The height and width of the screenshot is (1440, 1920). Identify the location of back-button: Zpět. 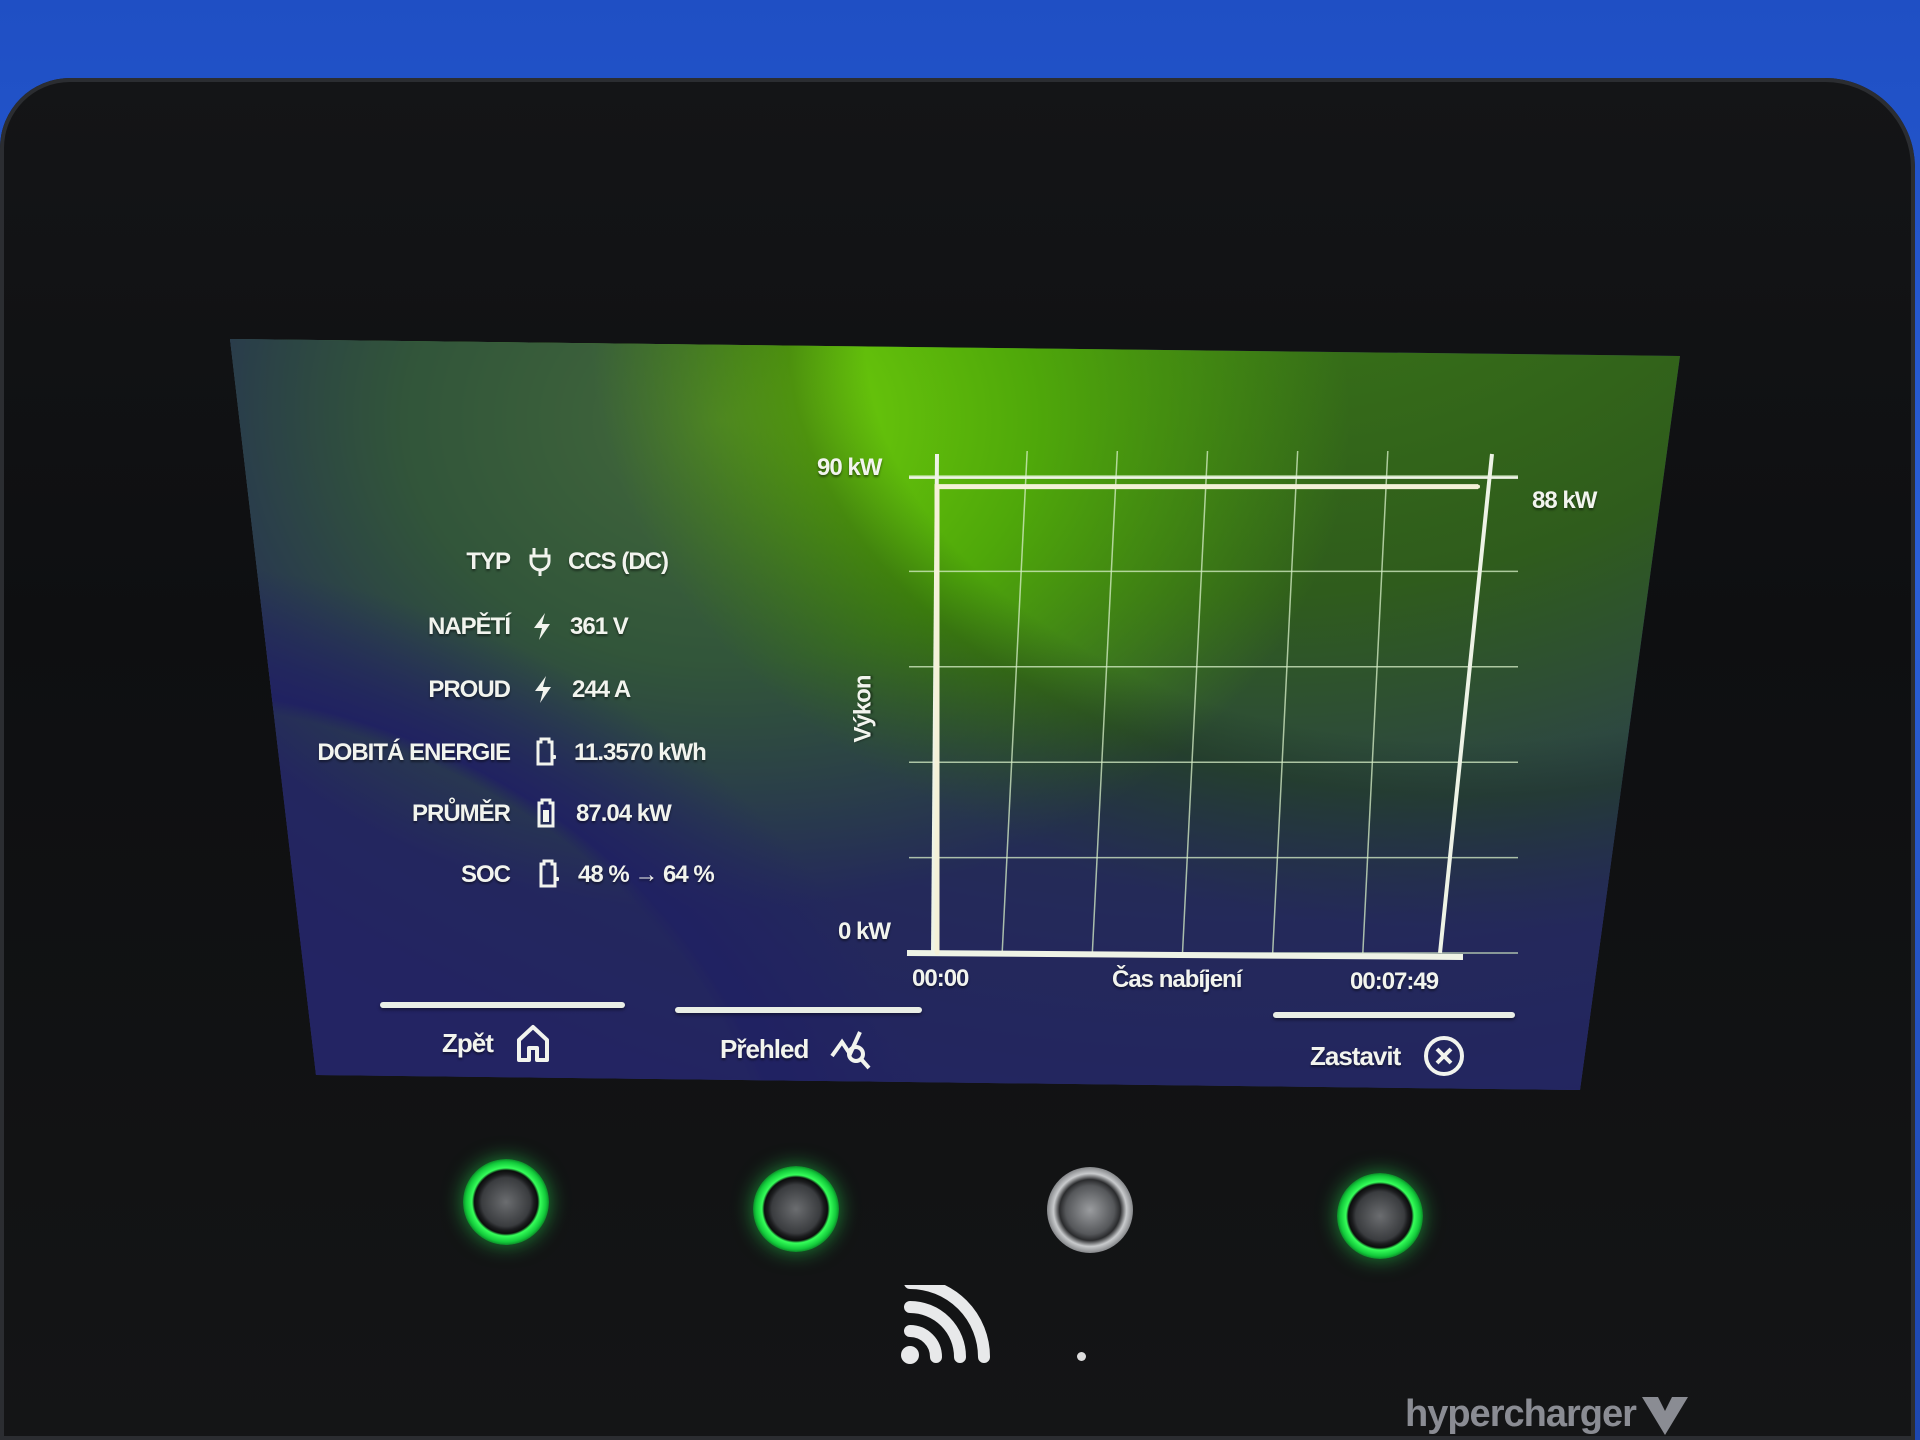
(496, 1043).